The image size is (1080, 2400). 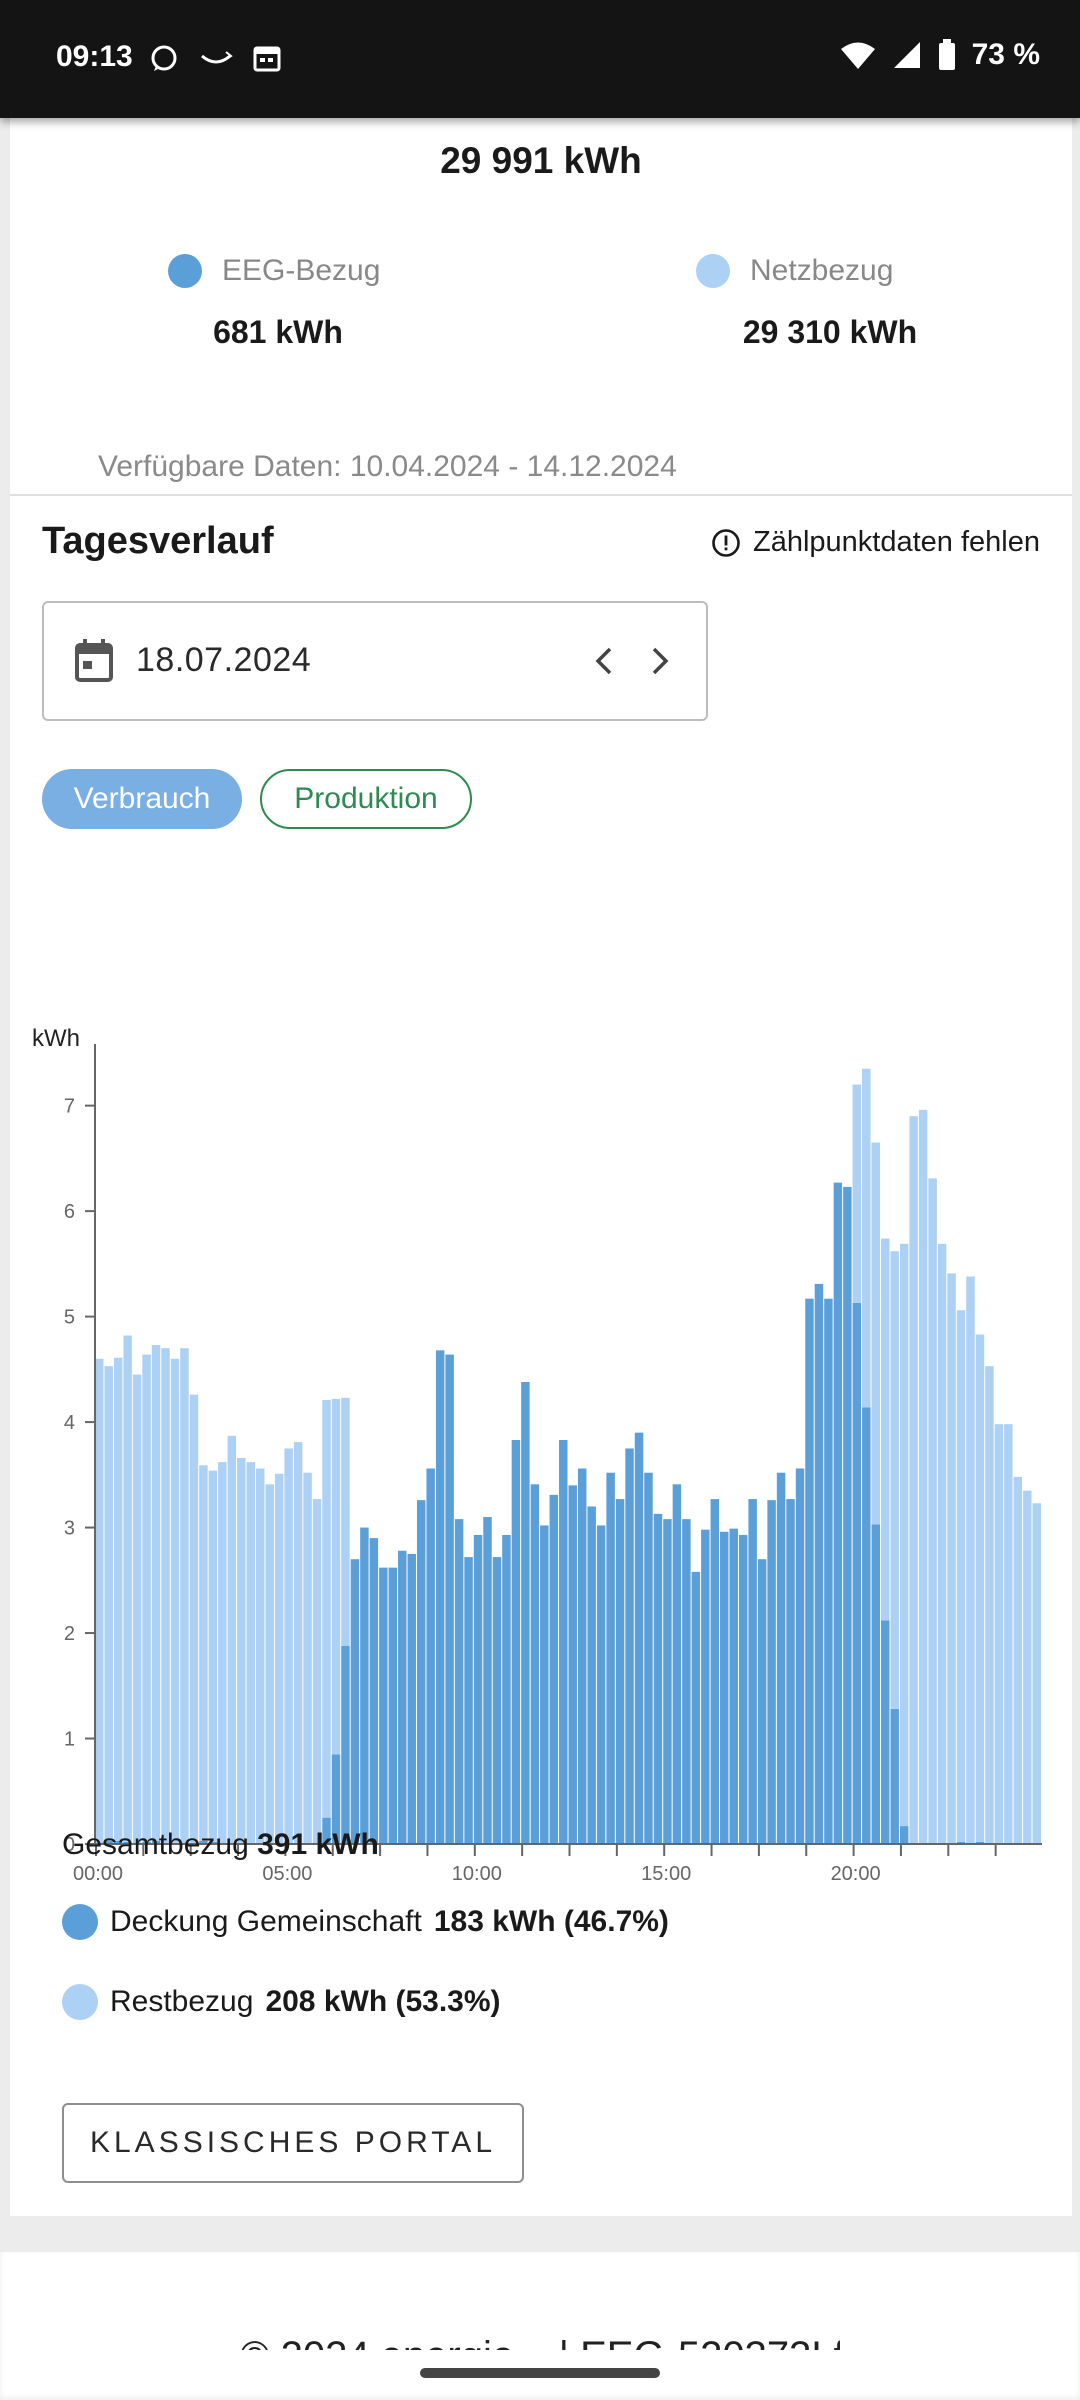 What do you see at coordinates (69, 1107) in the screenshot?
I see `y-tick-label: 7` at bounding box center [69, 1107].